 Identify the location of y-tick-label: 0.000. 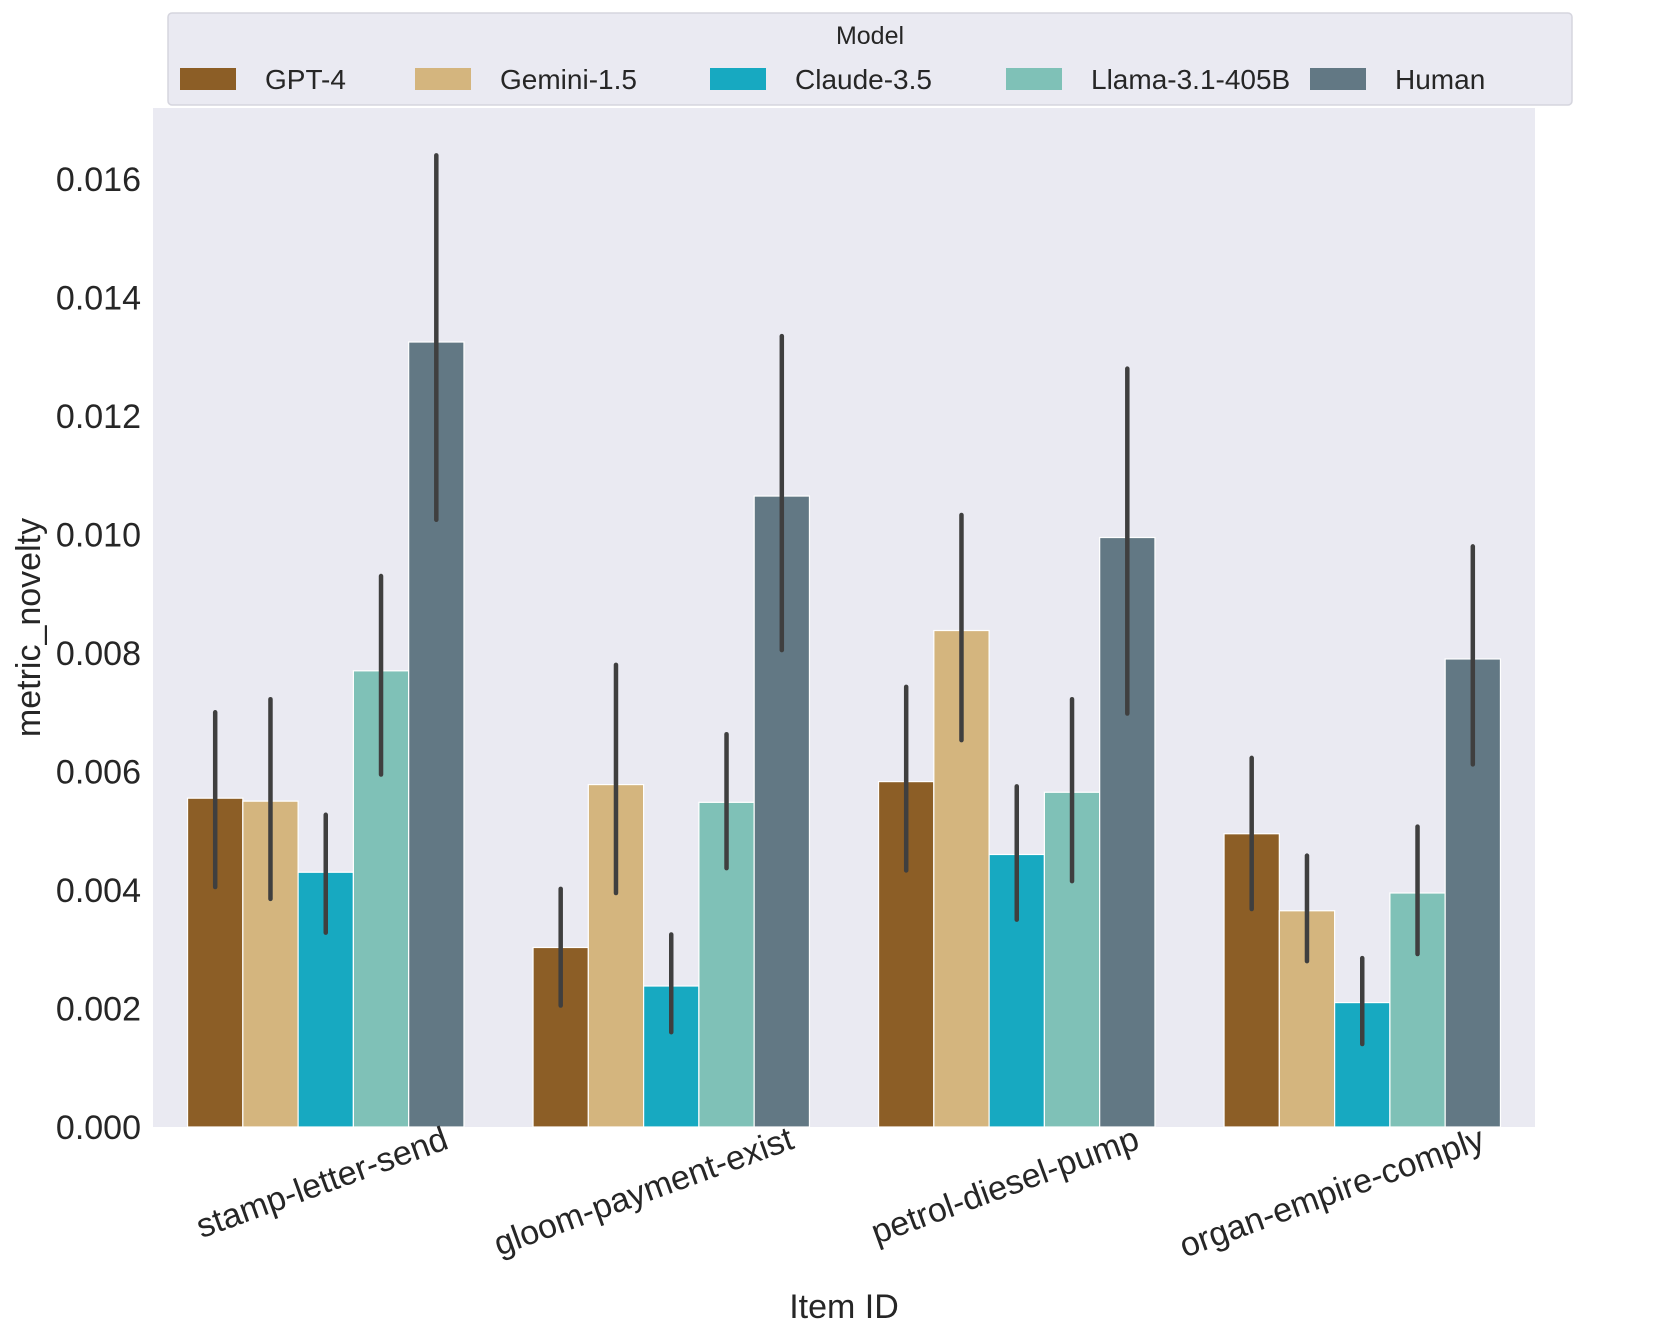
(98, 1128).